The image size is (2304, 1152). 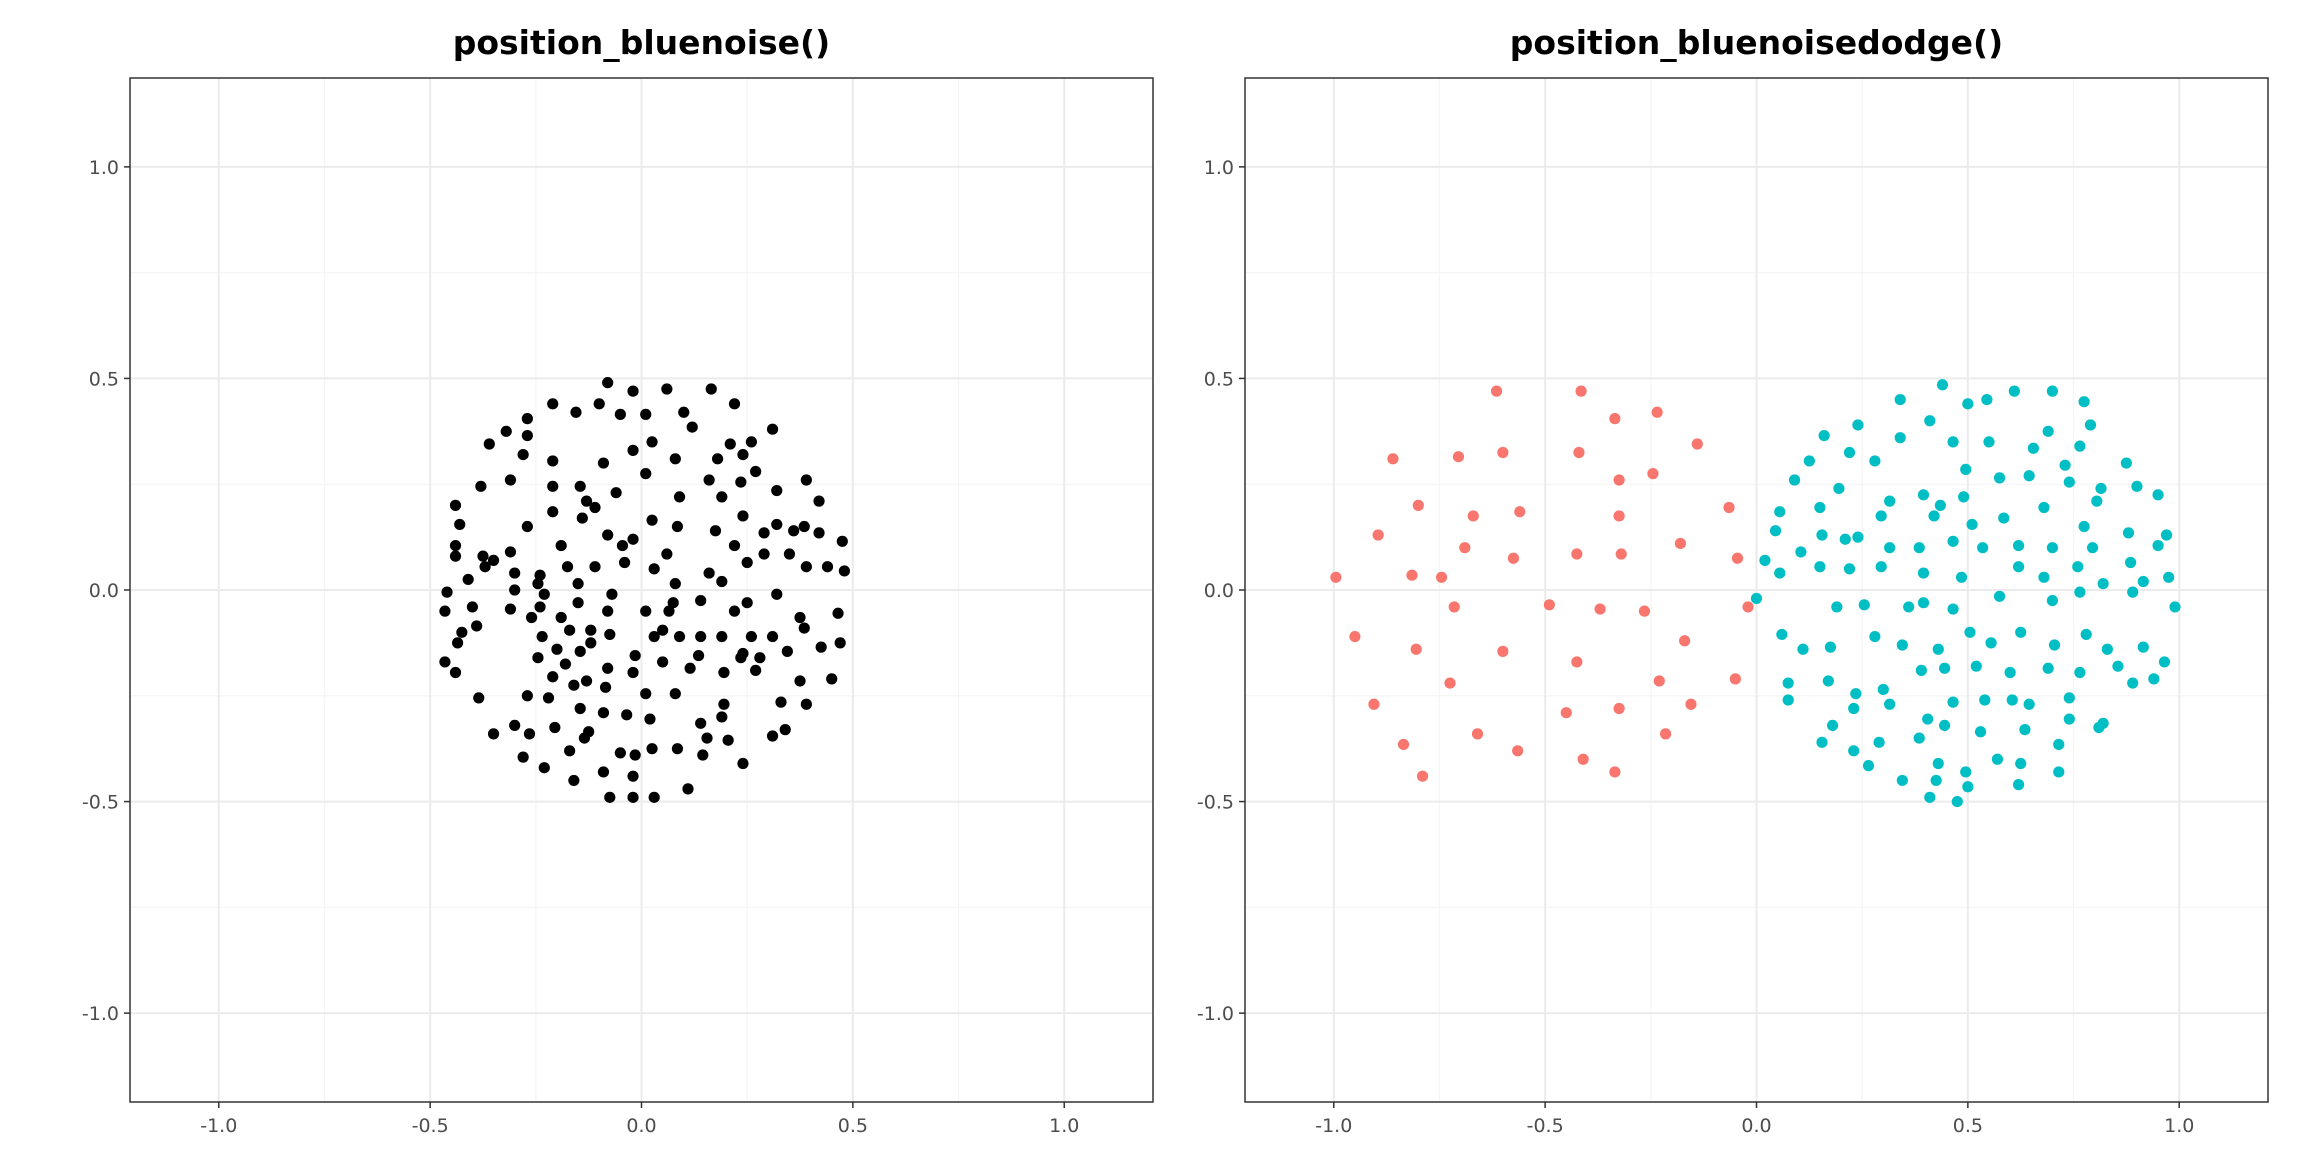 I want to click on x-tick-label: 0.0, so click(x=641, y=1126).